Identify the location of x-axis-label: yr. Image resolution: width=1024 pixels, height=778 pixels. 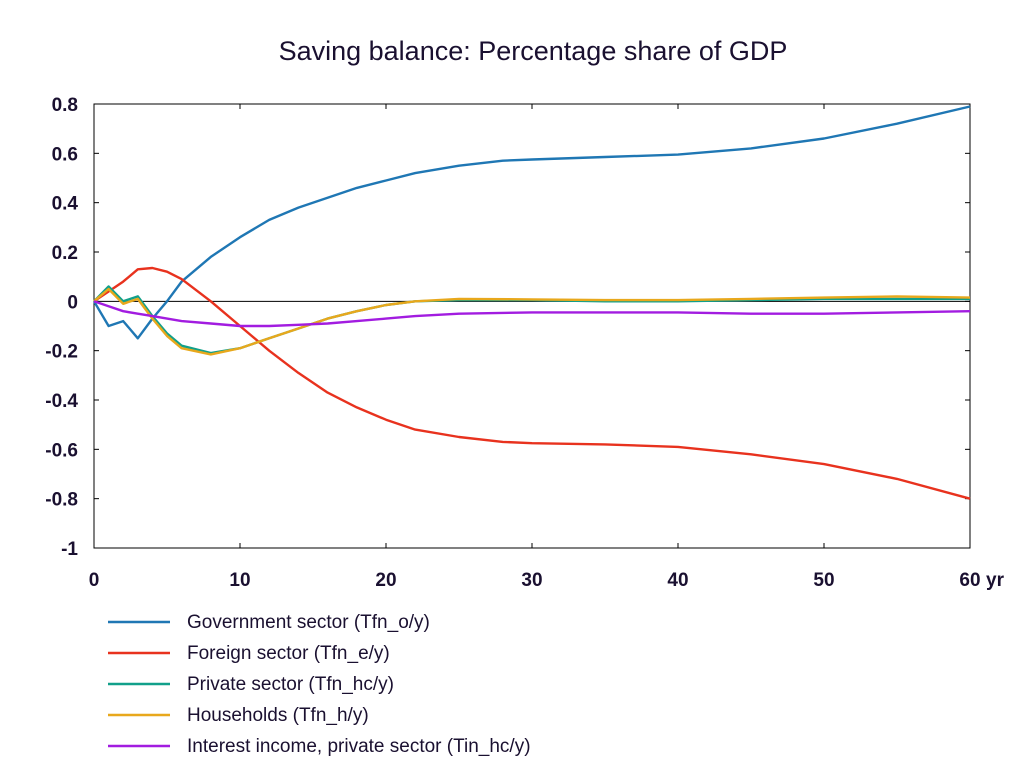
(995, 580).